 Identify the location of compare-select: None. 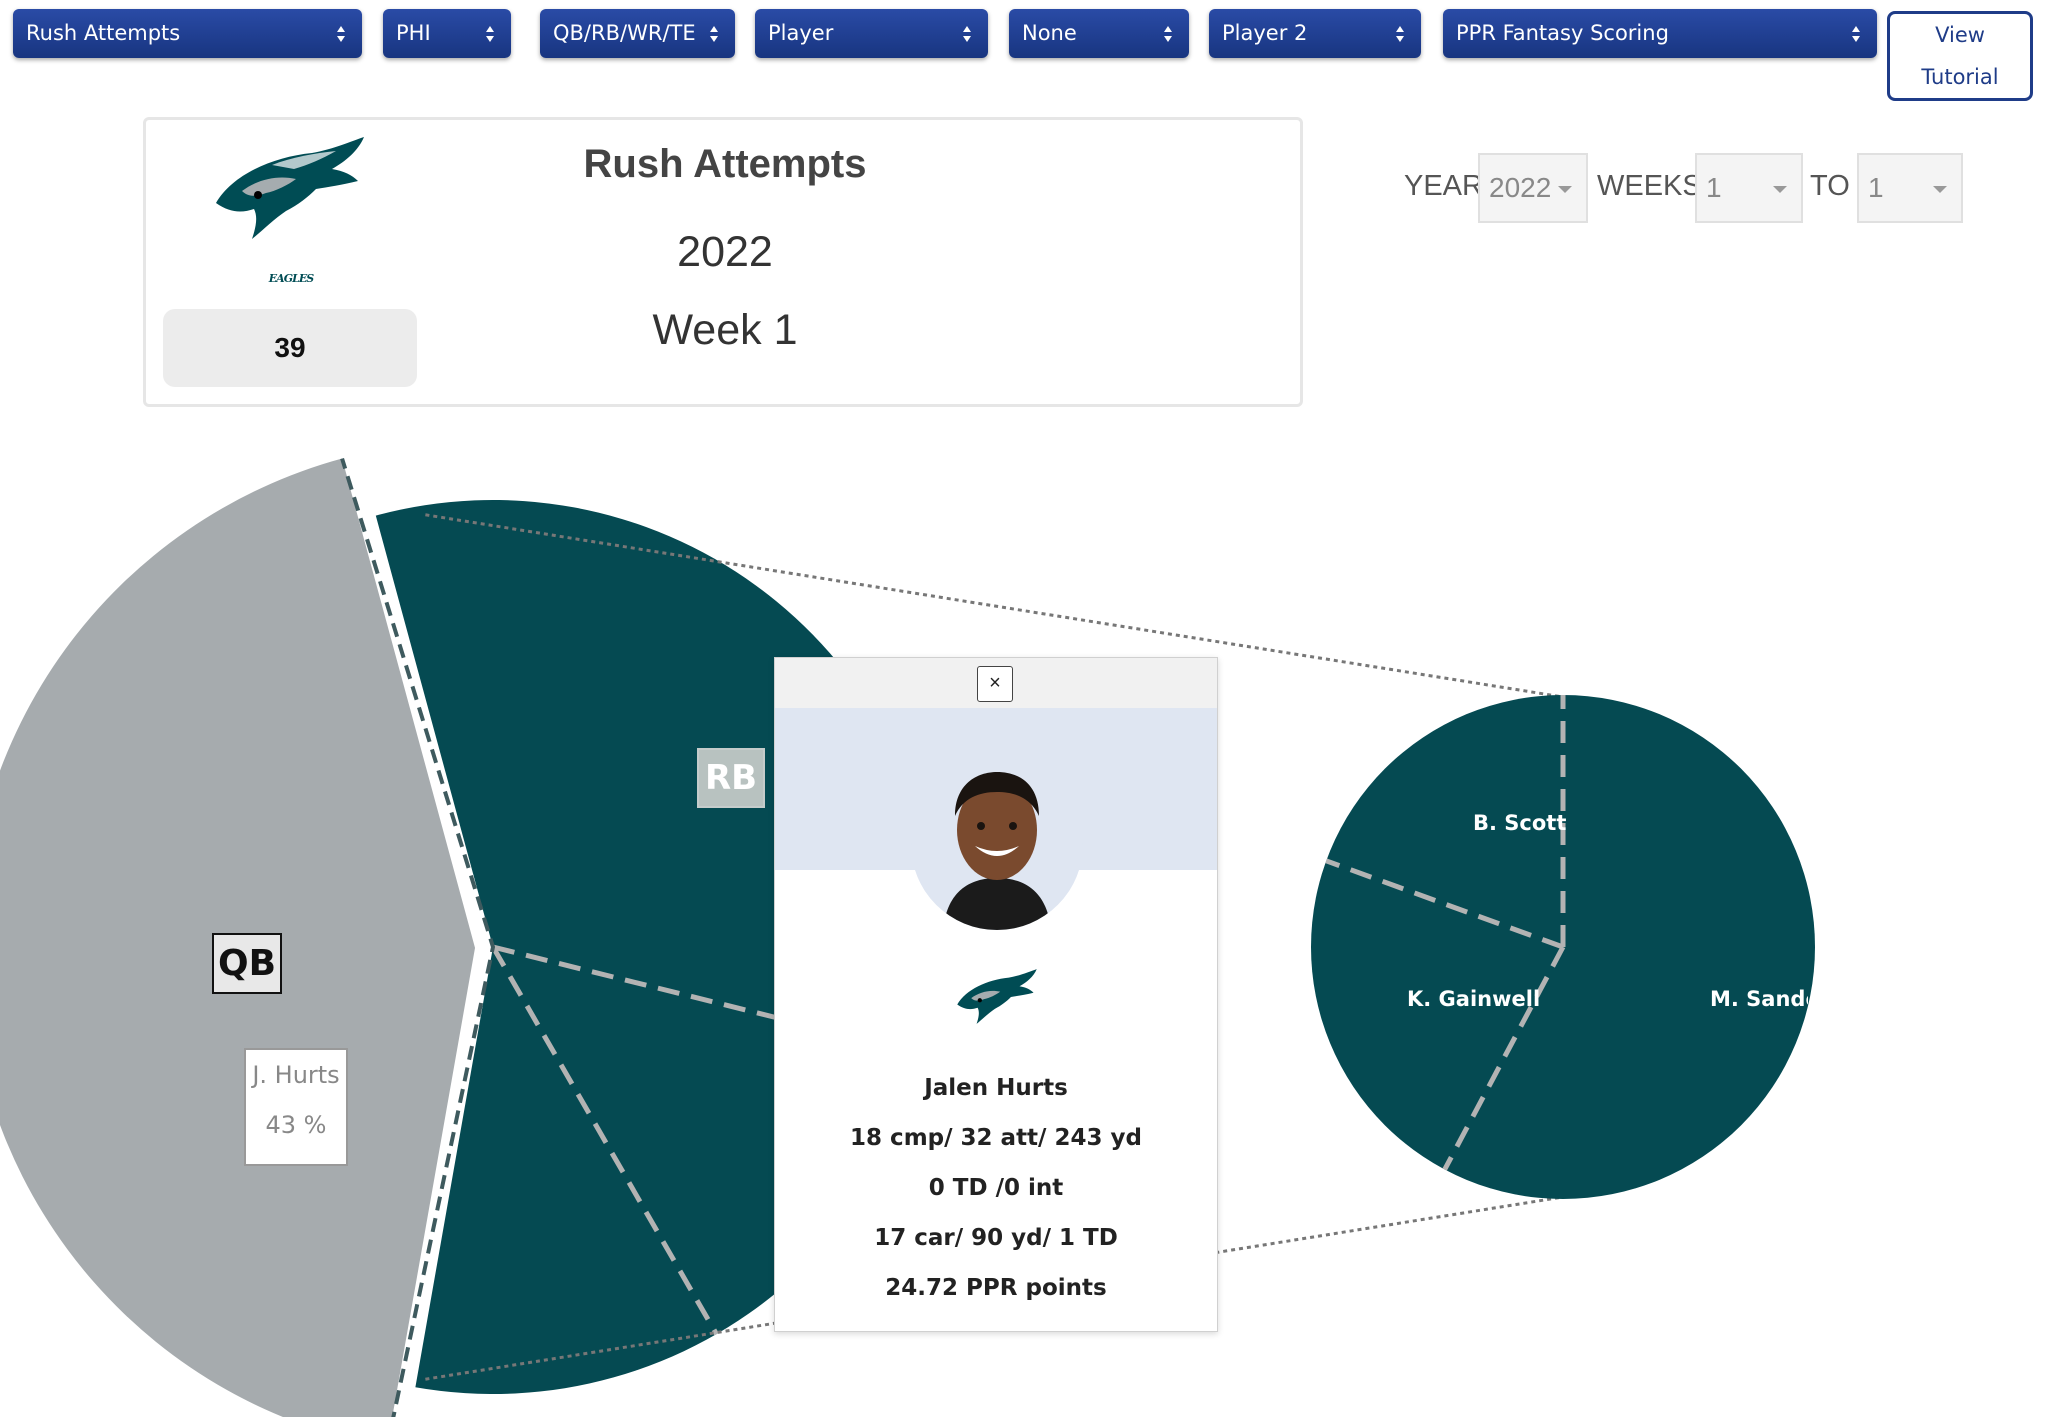
(1099, 33).